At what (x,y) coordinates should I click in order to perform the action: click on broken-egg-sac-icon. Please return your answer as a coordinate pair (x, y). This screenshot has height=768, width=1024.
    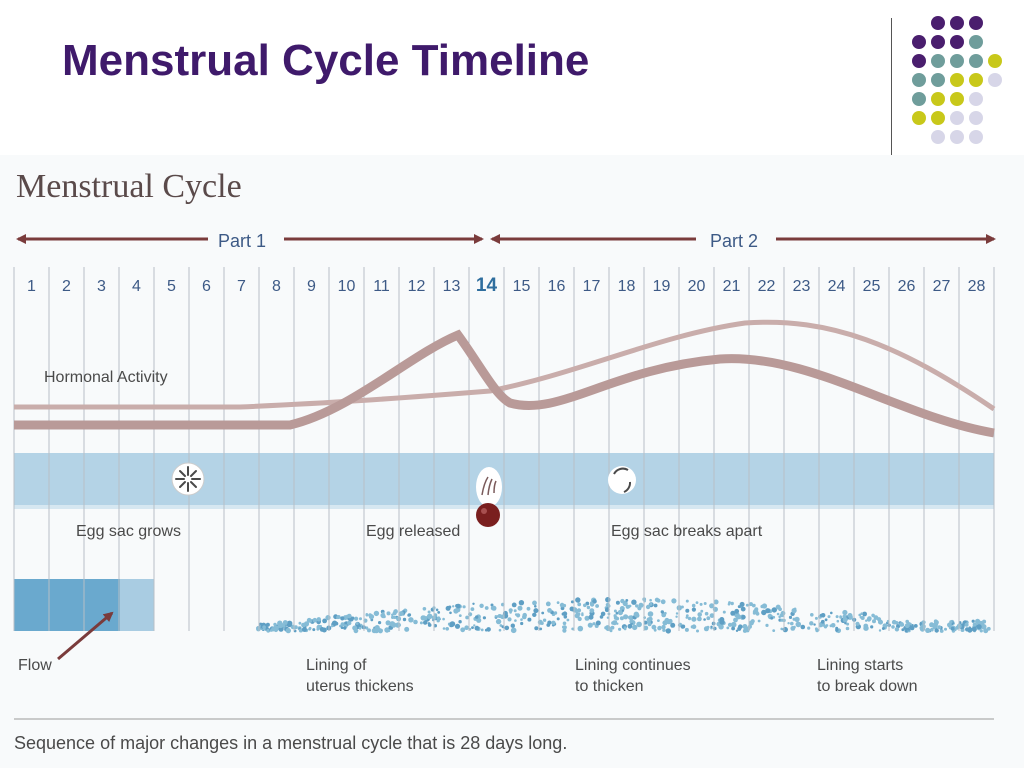
    Looking at the image, I should click on (622, 480).